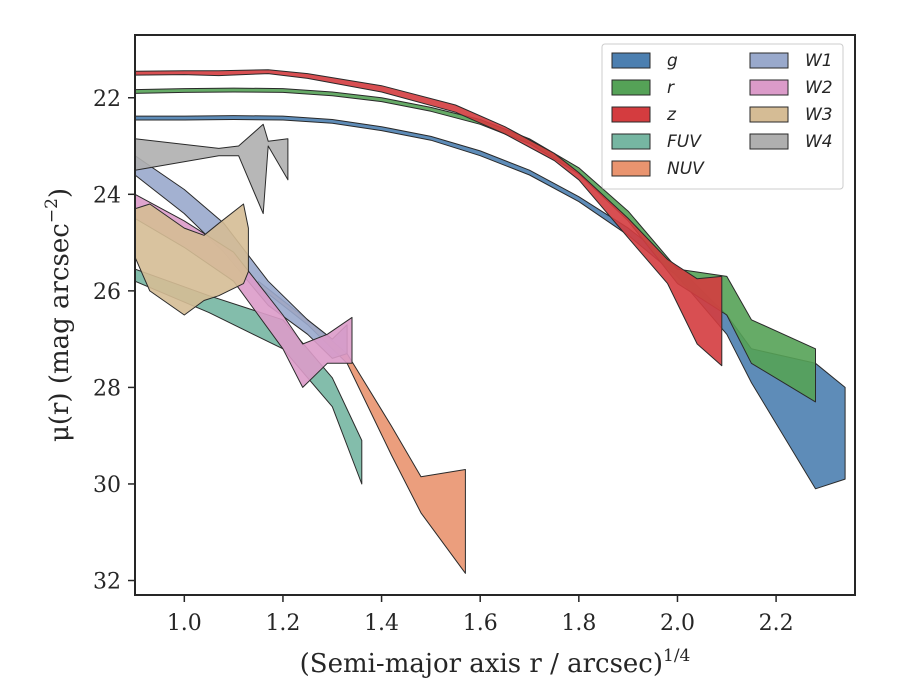 This screenshot has height=700, width=900. What do you see at coordinates (184, 623) in the screenshot?
I see `x-tick-label: 1.0` at bounding box center [184, 623].